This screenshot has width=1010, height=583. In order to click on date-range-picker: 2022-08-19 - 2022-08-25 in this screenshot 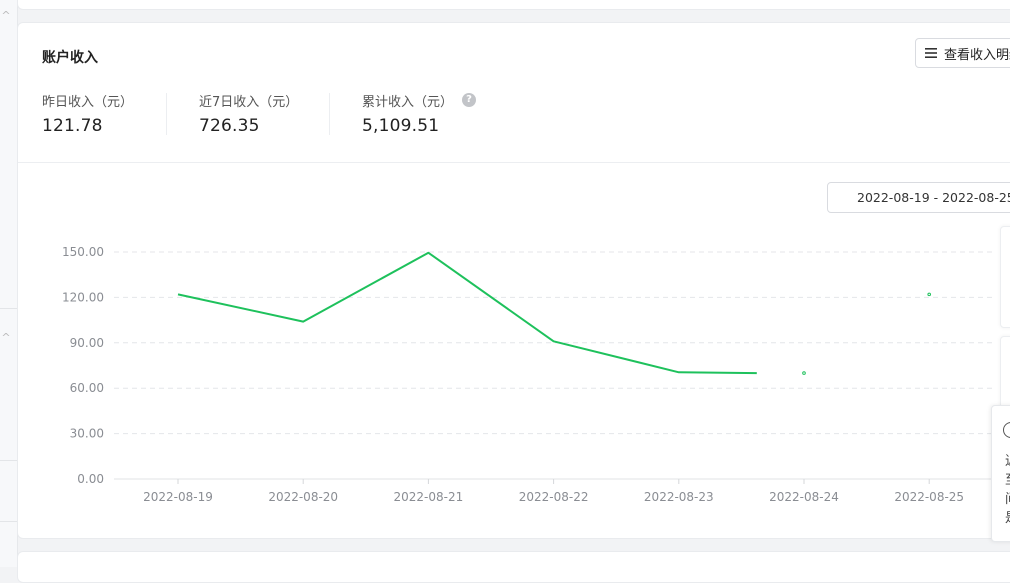, I will do `click(918, 197)`.